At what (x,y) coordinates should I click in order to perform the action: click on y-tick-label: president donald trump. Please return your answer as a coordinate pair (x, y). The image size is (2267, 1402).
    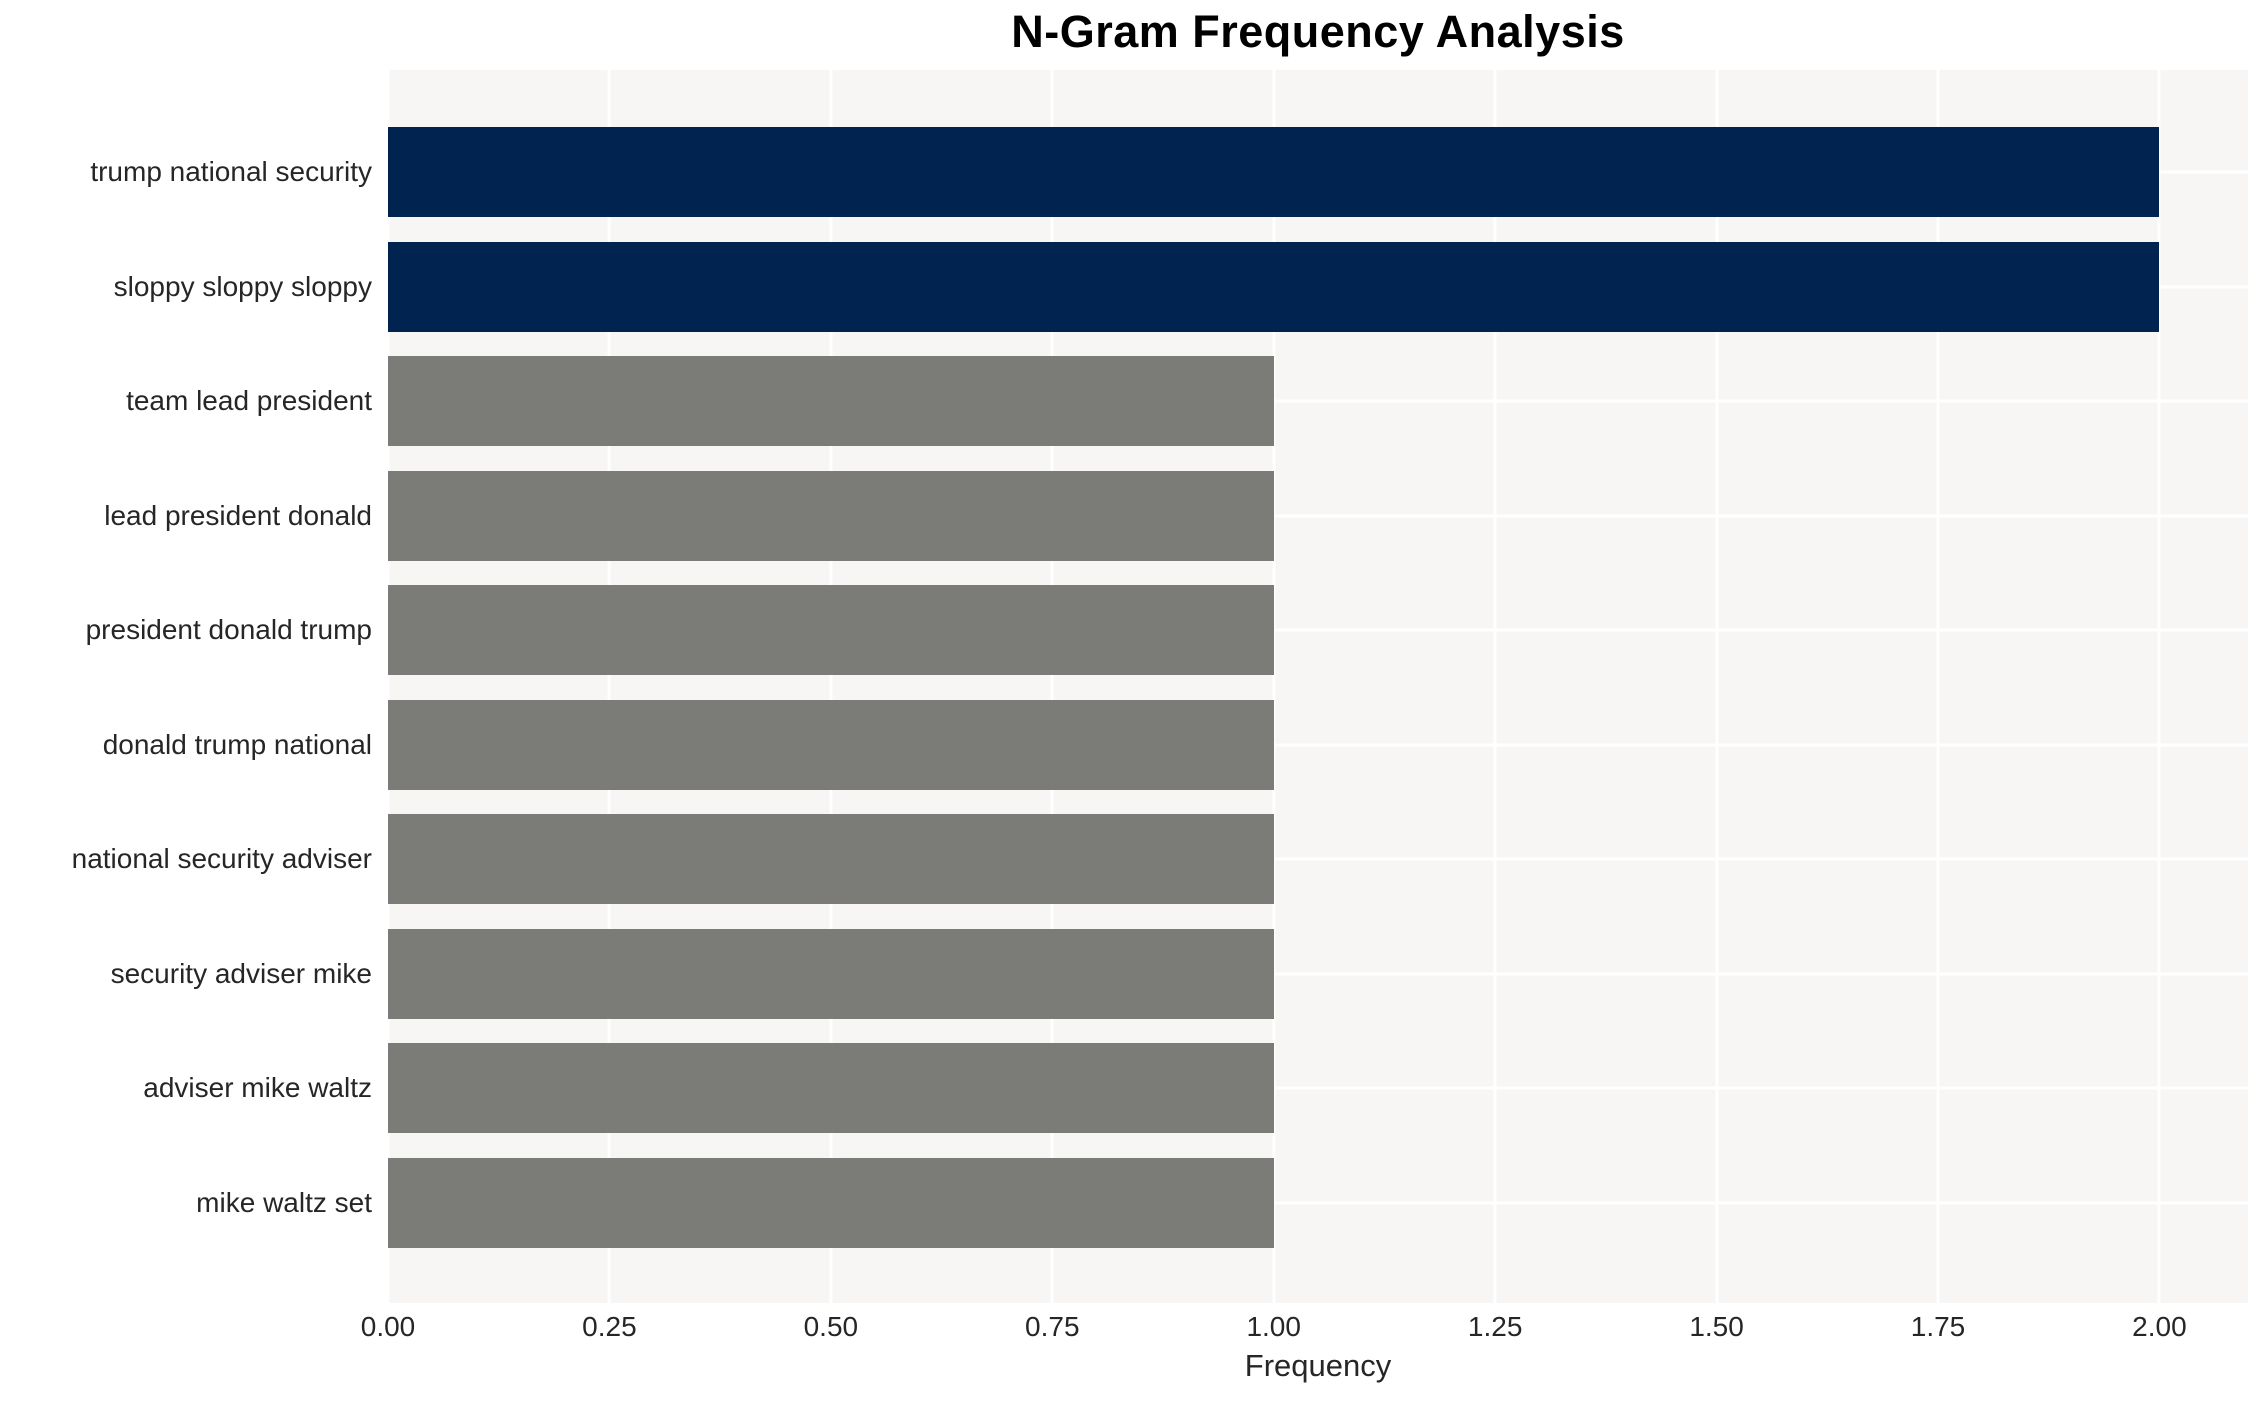
    Looking at the image, I should click on (228, 630).